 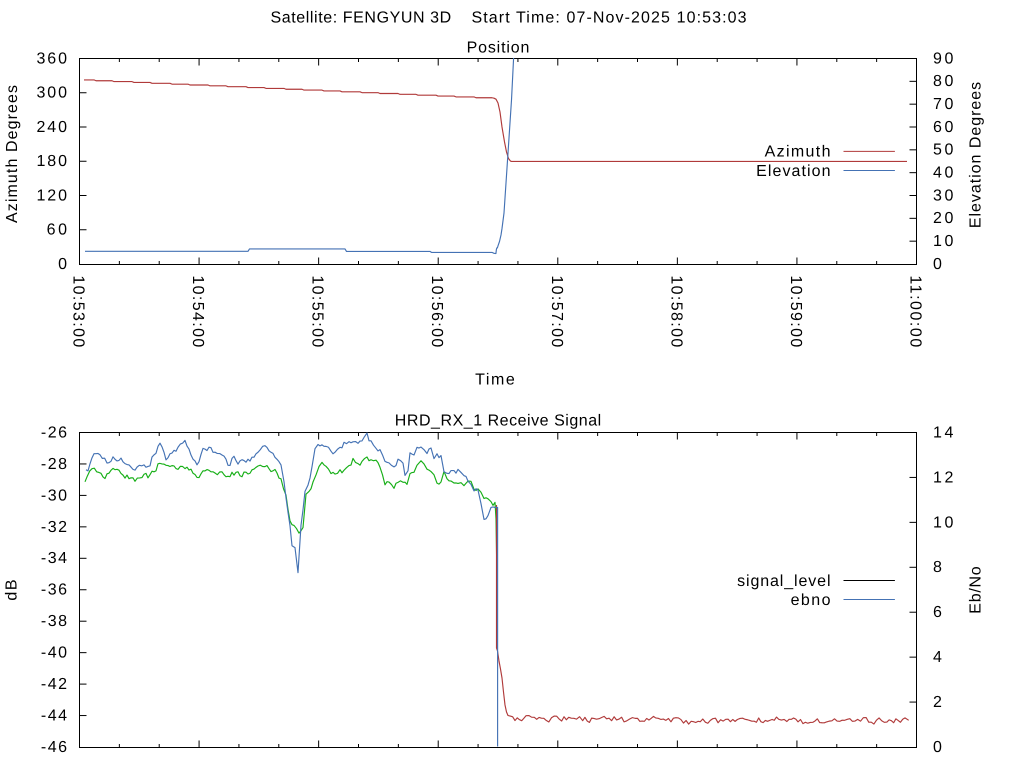 I want to click on svg-text: -36, so click(x=54, y=590).